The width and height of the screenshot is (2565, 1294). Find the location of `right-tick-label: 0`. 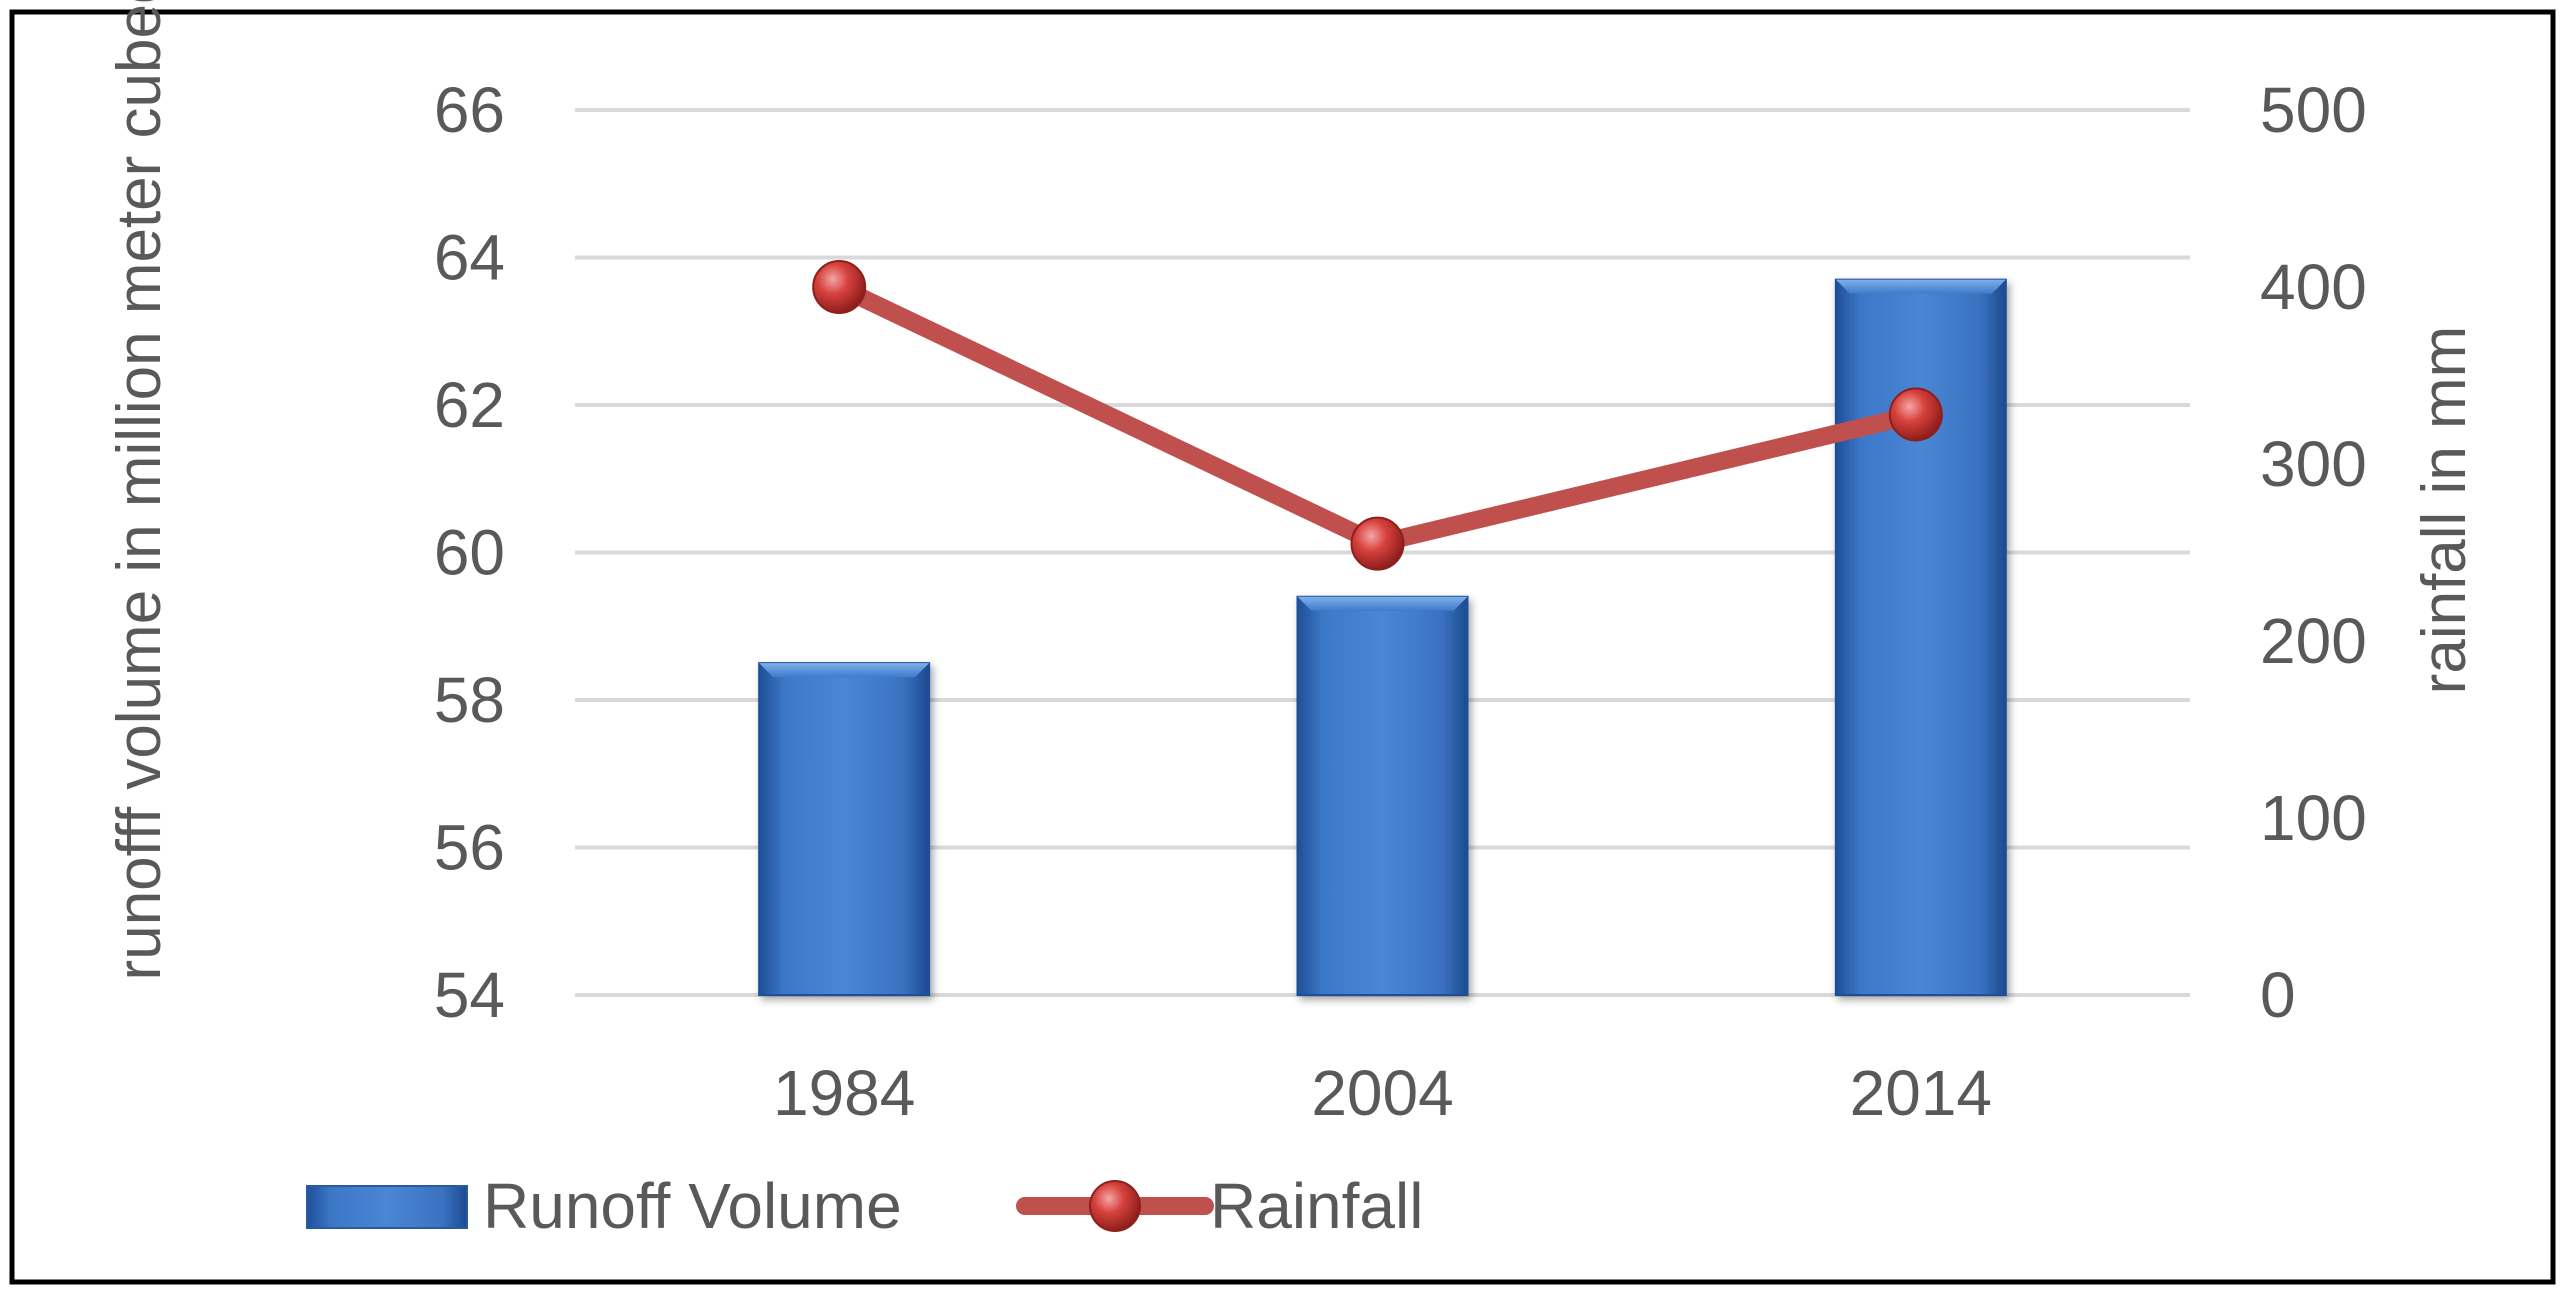

right-tick-label: 0 is located at coordinates (2278, 995).